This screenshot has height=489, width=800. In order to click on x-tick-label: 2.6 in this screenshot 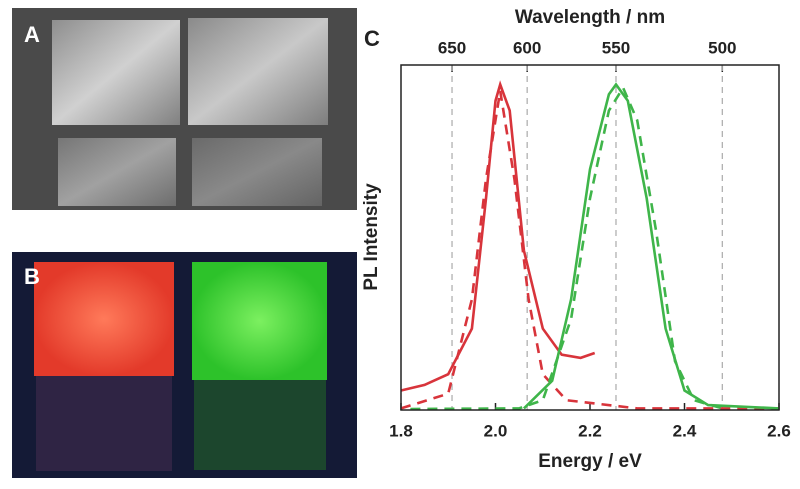, I will do `click(779, 430)`.